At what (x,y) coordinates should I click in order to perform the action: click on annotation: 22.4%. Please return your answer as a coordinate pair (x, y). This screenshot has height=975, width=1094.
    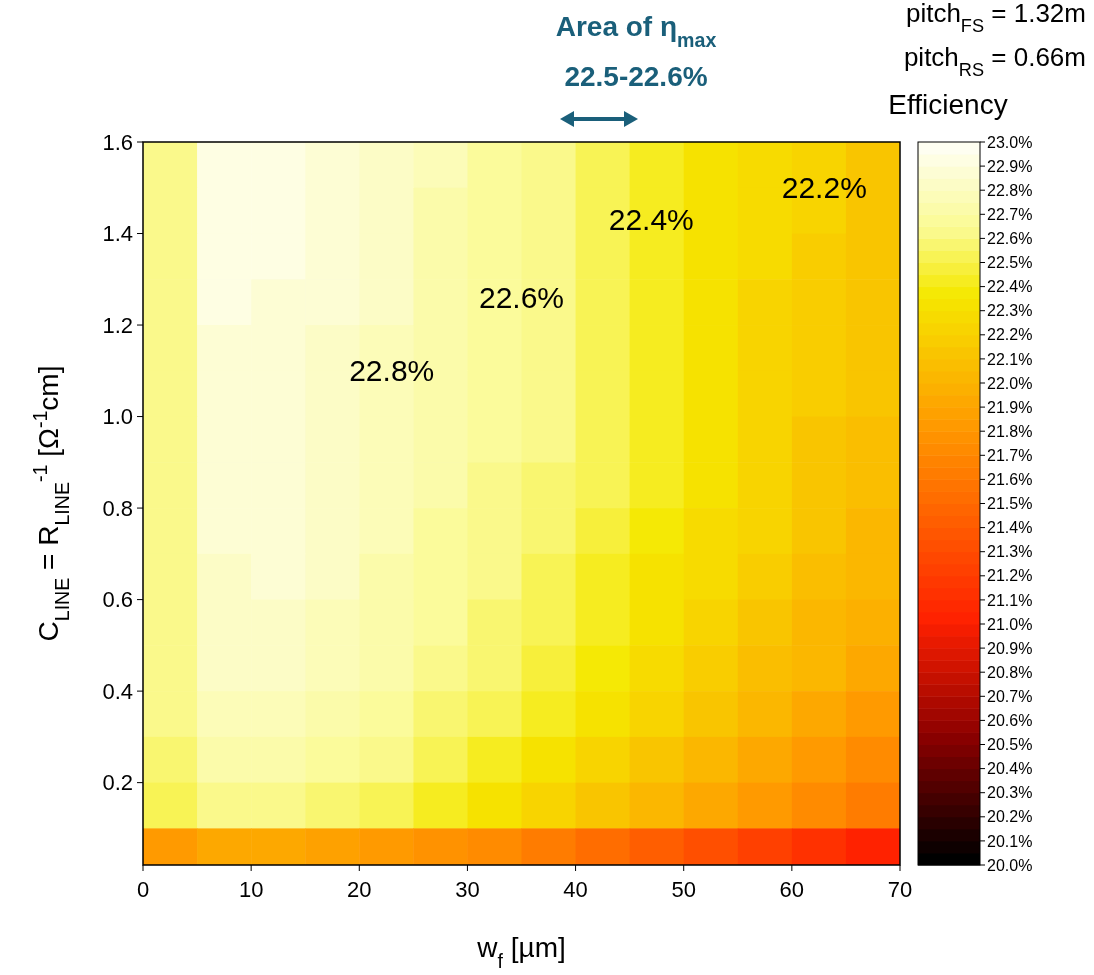
    Looking at the image, I should click on (651, 220).